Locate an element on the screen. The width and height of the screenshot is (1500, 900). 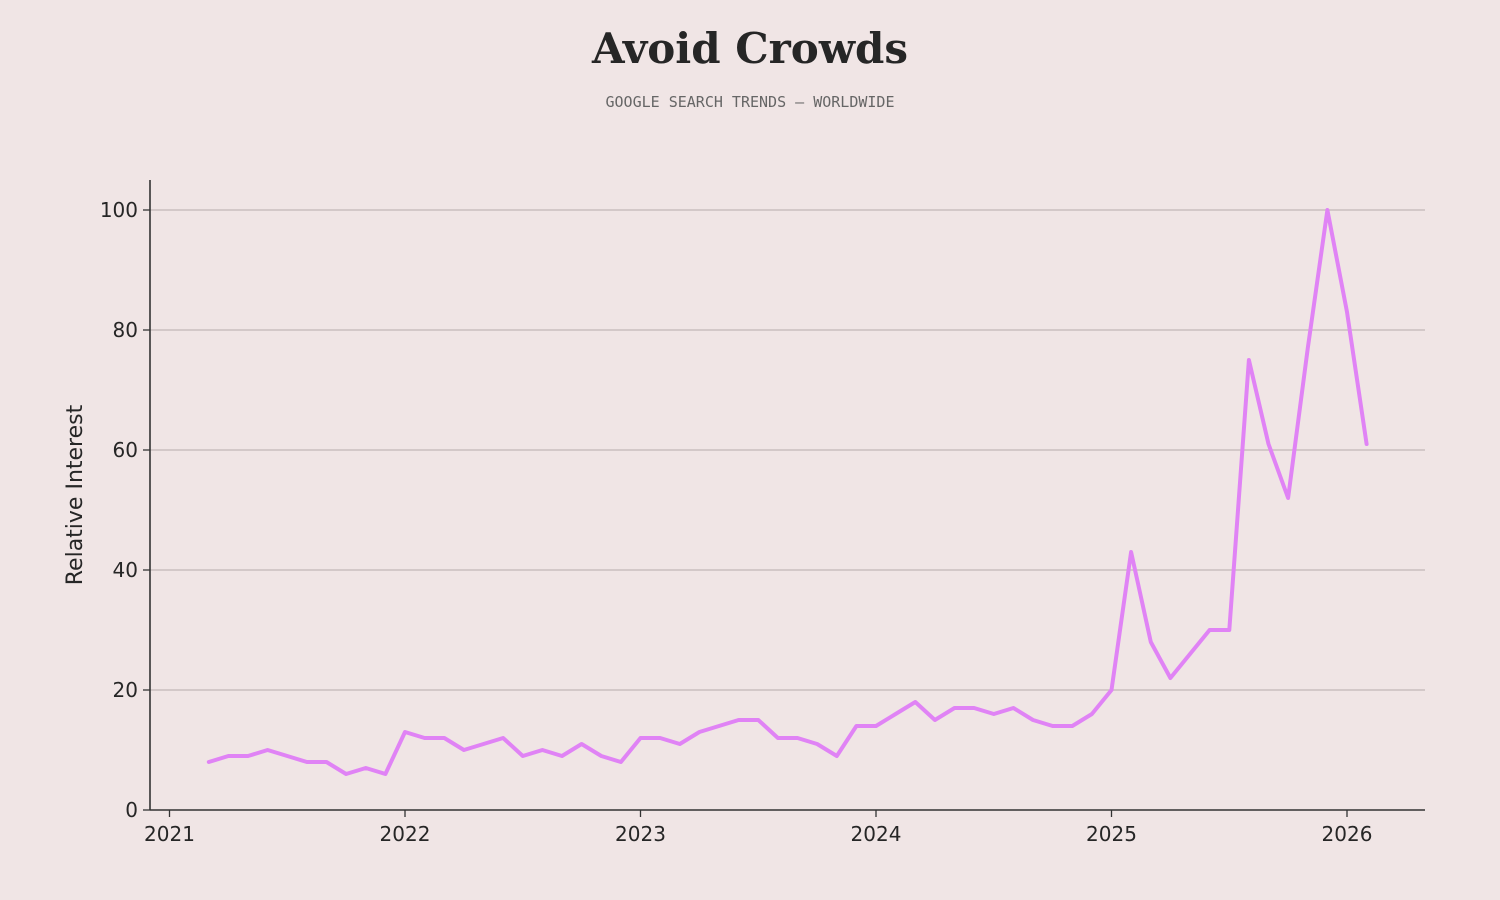
y-tick-label: 100 is located at coordinates (119, 210).